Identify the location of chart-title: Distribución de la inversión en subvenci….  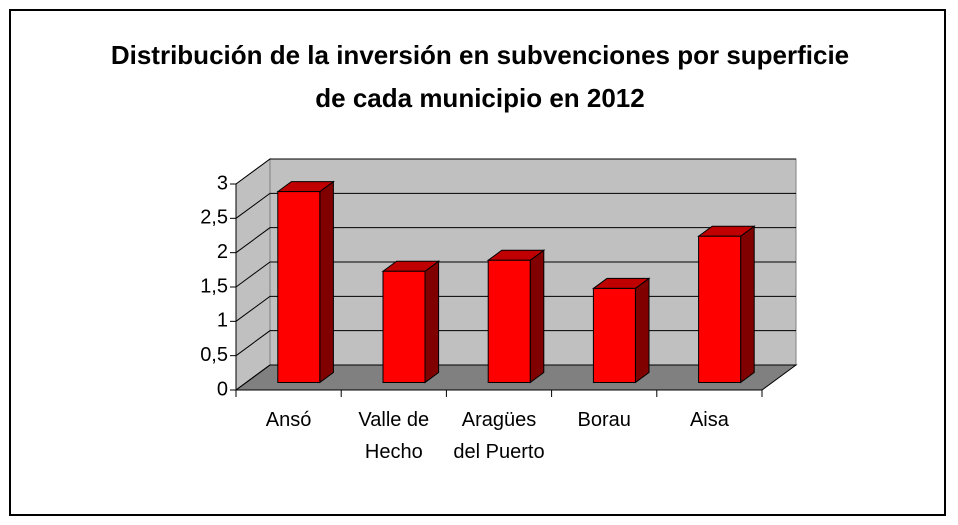
(480, 76).